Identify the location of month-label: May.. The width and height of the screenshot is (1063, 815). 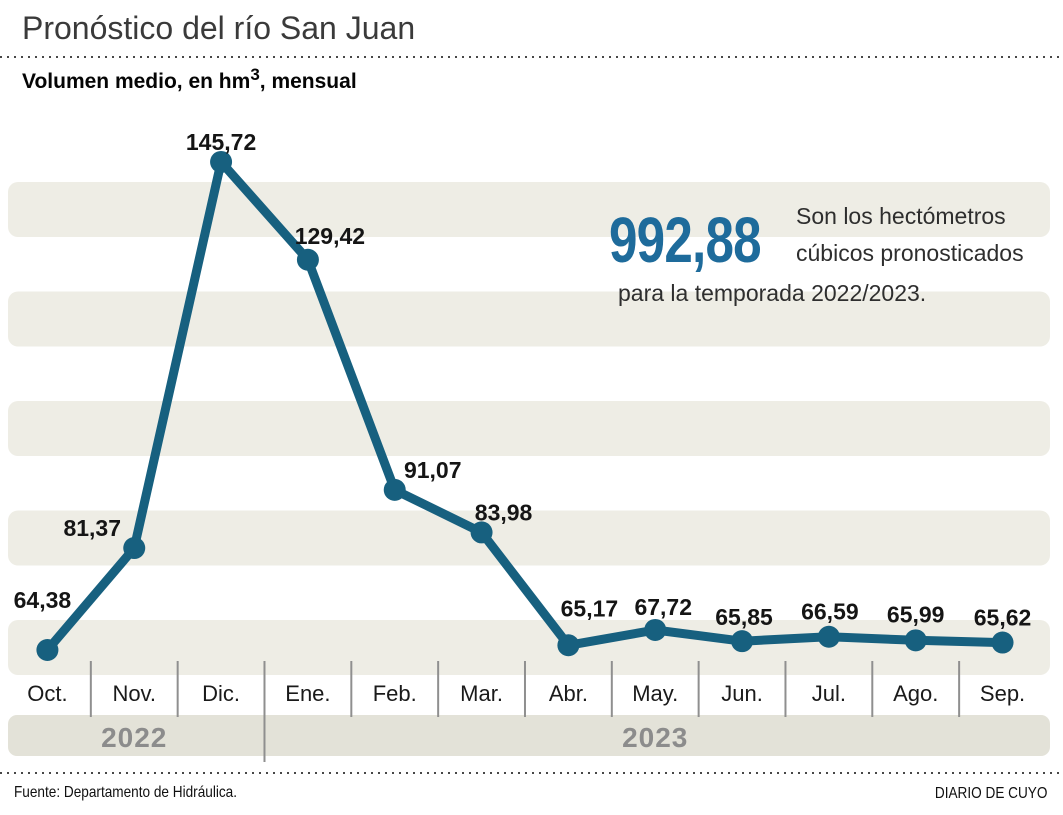
(655, 693).